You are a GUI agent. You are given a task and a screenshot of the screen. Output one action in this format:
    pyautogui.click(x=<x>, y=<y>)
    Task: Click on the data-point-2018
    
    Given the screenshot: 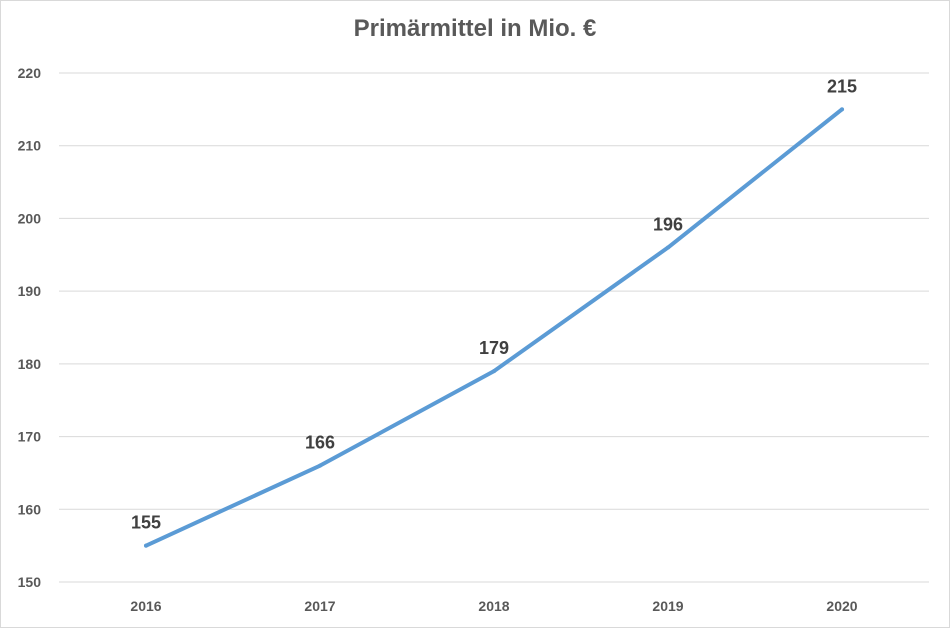 What is the action you would take?
    pyautogui.click(x=494, y=371)
    